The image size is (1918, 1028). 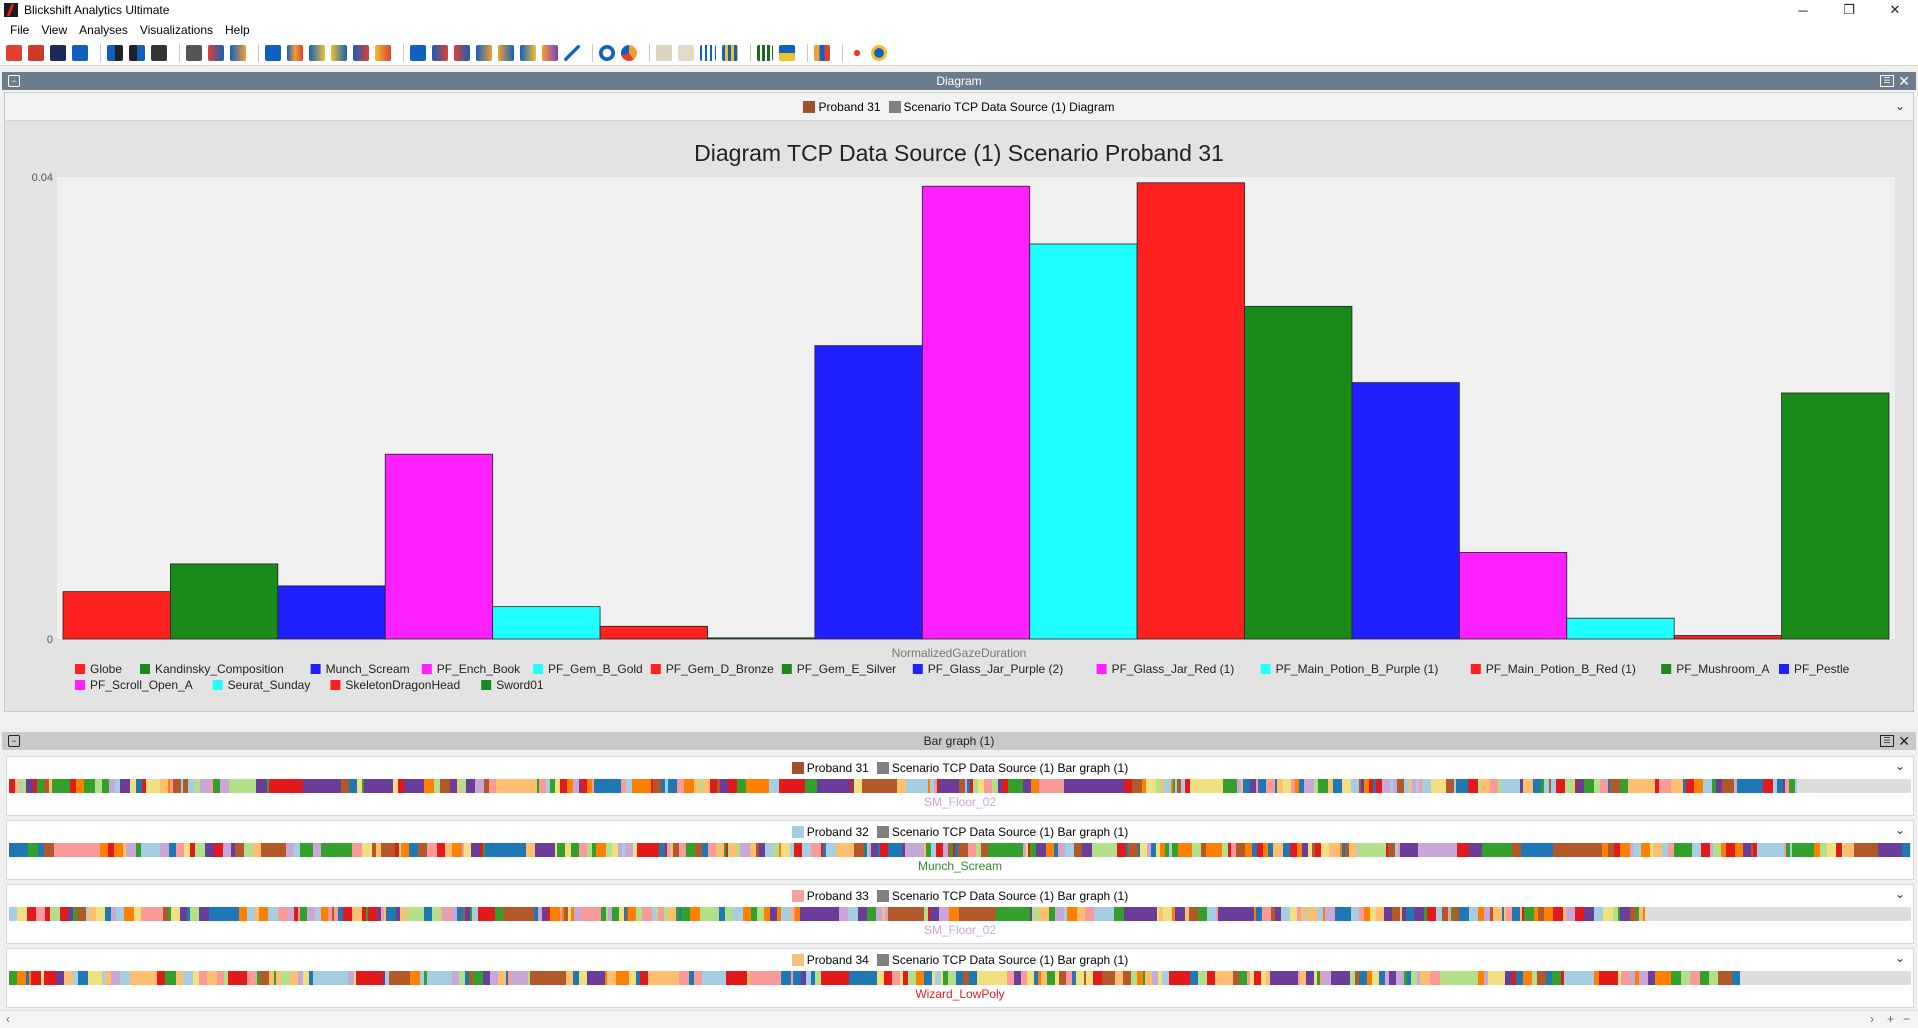 I want to click on zoom-out-icon: −, so click(x=1906, y=1019).